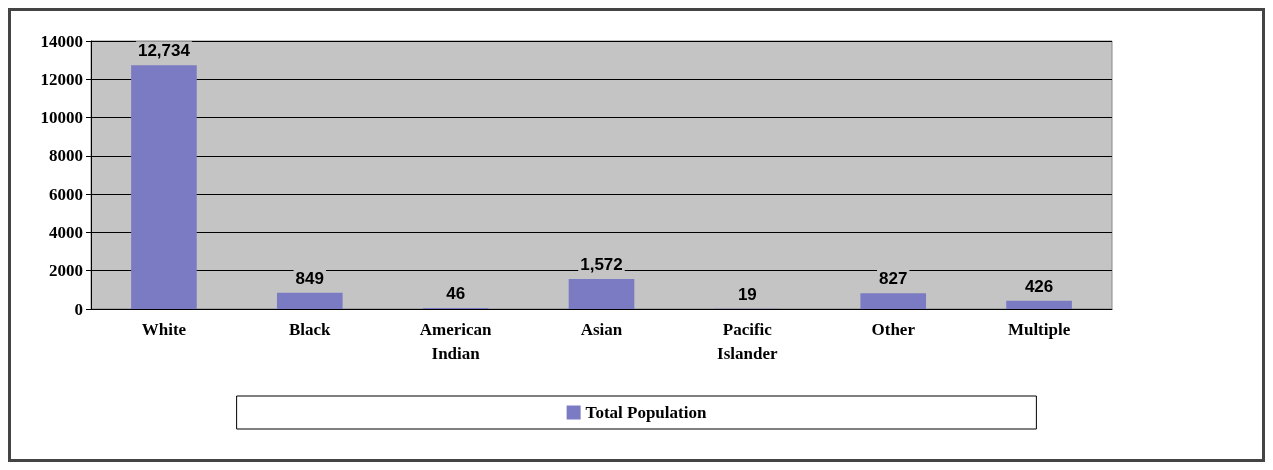  What do you see at coordinates (61, 41) in the screenshot?
I see `y-tick-label: 14000` at bounding box center [61, 41].